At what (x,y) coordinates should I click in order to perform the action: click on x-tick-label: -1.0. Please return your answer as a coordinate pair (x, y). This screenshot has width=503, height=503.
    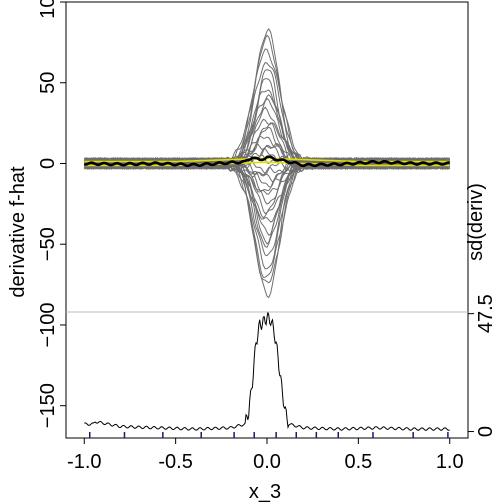
    Looking at the image, I should click on (84, 462).